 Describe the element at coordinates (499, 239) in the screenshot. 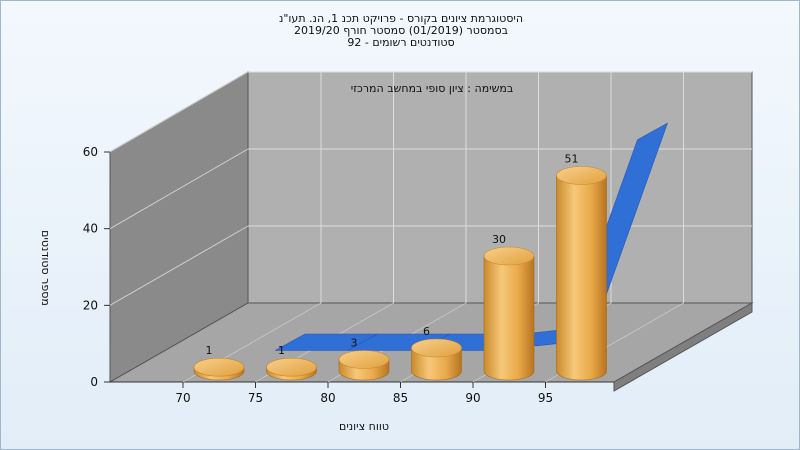

I see `bar-value-label: 30` at that location.